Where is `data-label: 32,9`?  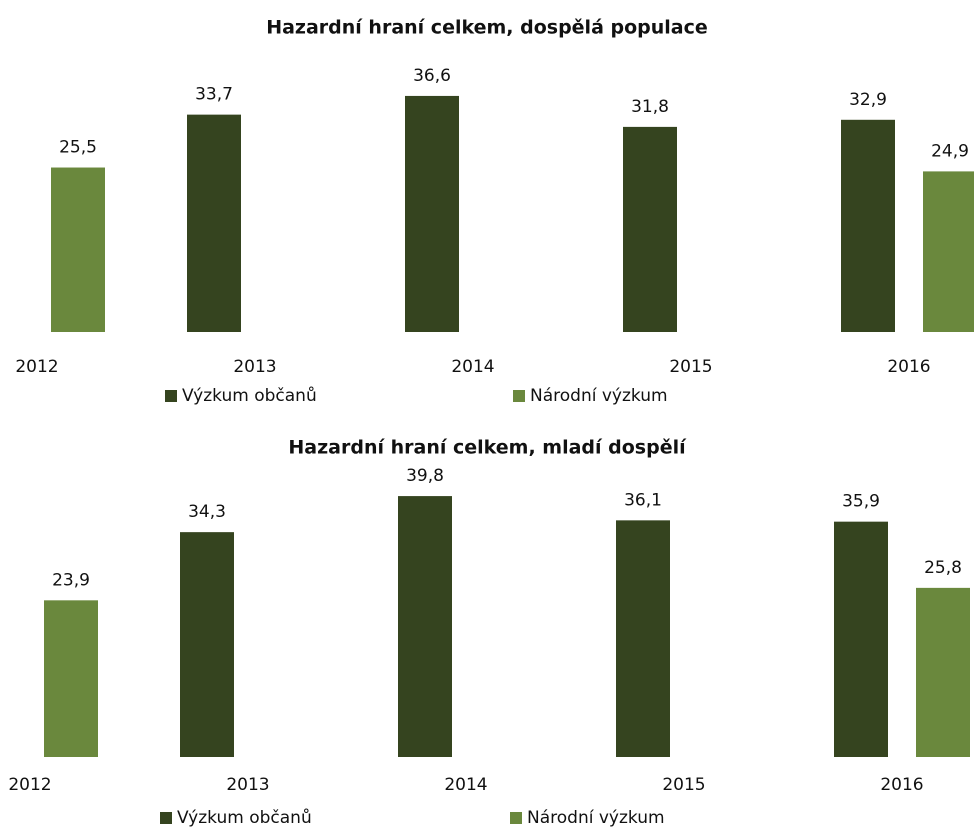
data-label: 32,9 is located at coordinates (868, 100).